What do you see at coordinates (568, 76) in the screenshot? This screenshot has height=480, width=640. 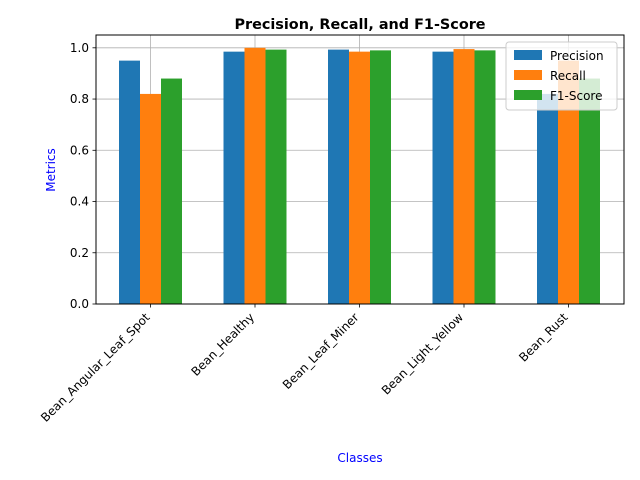 I see `legend-label: Recall` at bounding box center [568, 76].